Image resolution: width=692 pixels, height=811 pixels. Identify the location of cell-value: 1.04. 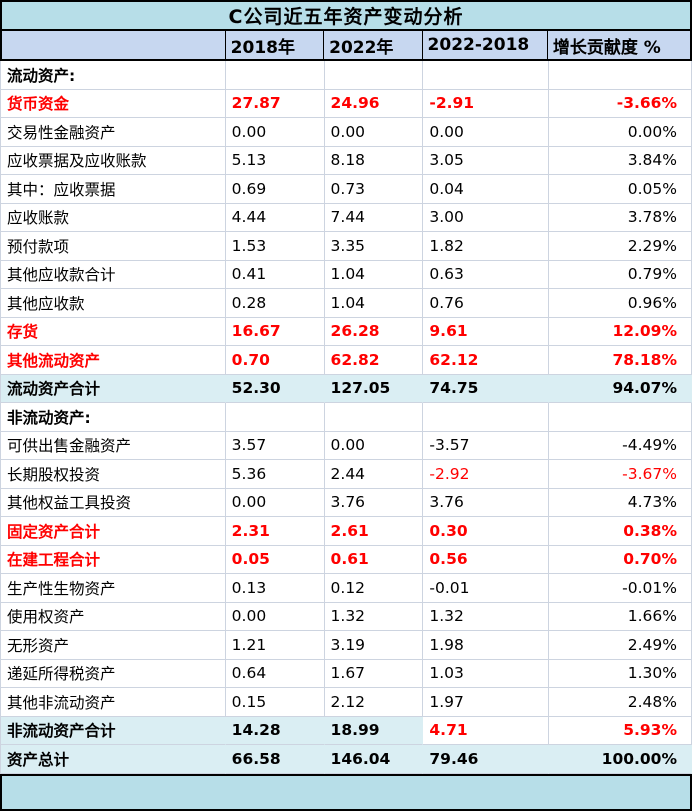
(374, 303).